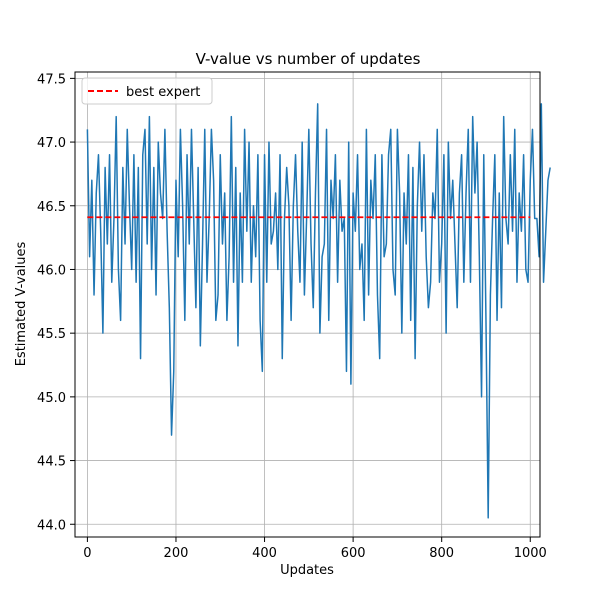 The height and width of the screenshot is (600, 600). What do you see at coordinates (51, 270) in the screenshot?
I see `y-tick-label: 46.0` at bounding box center [51, 270].